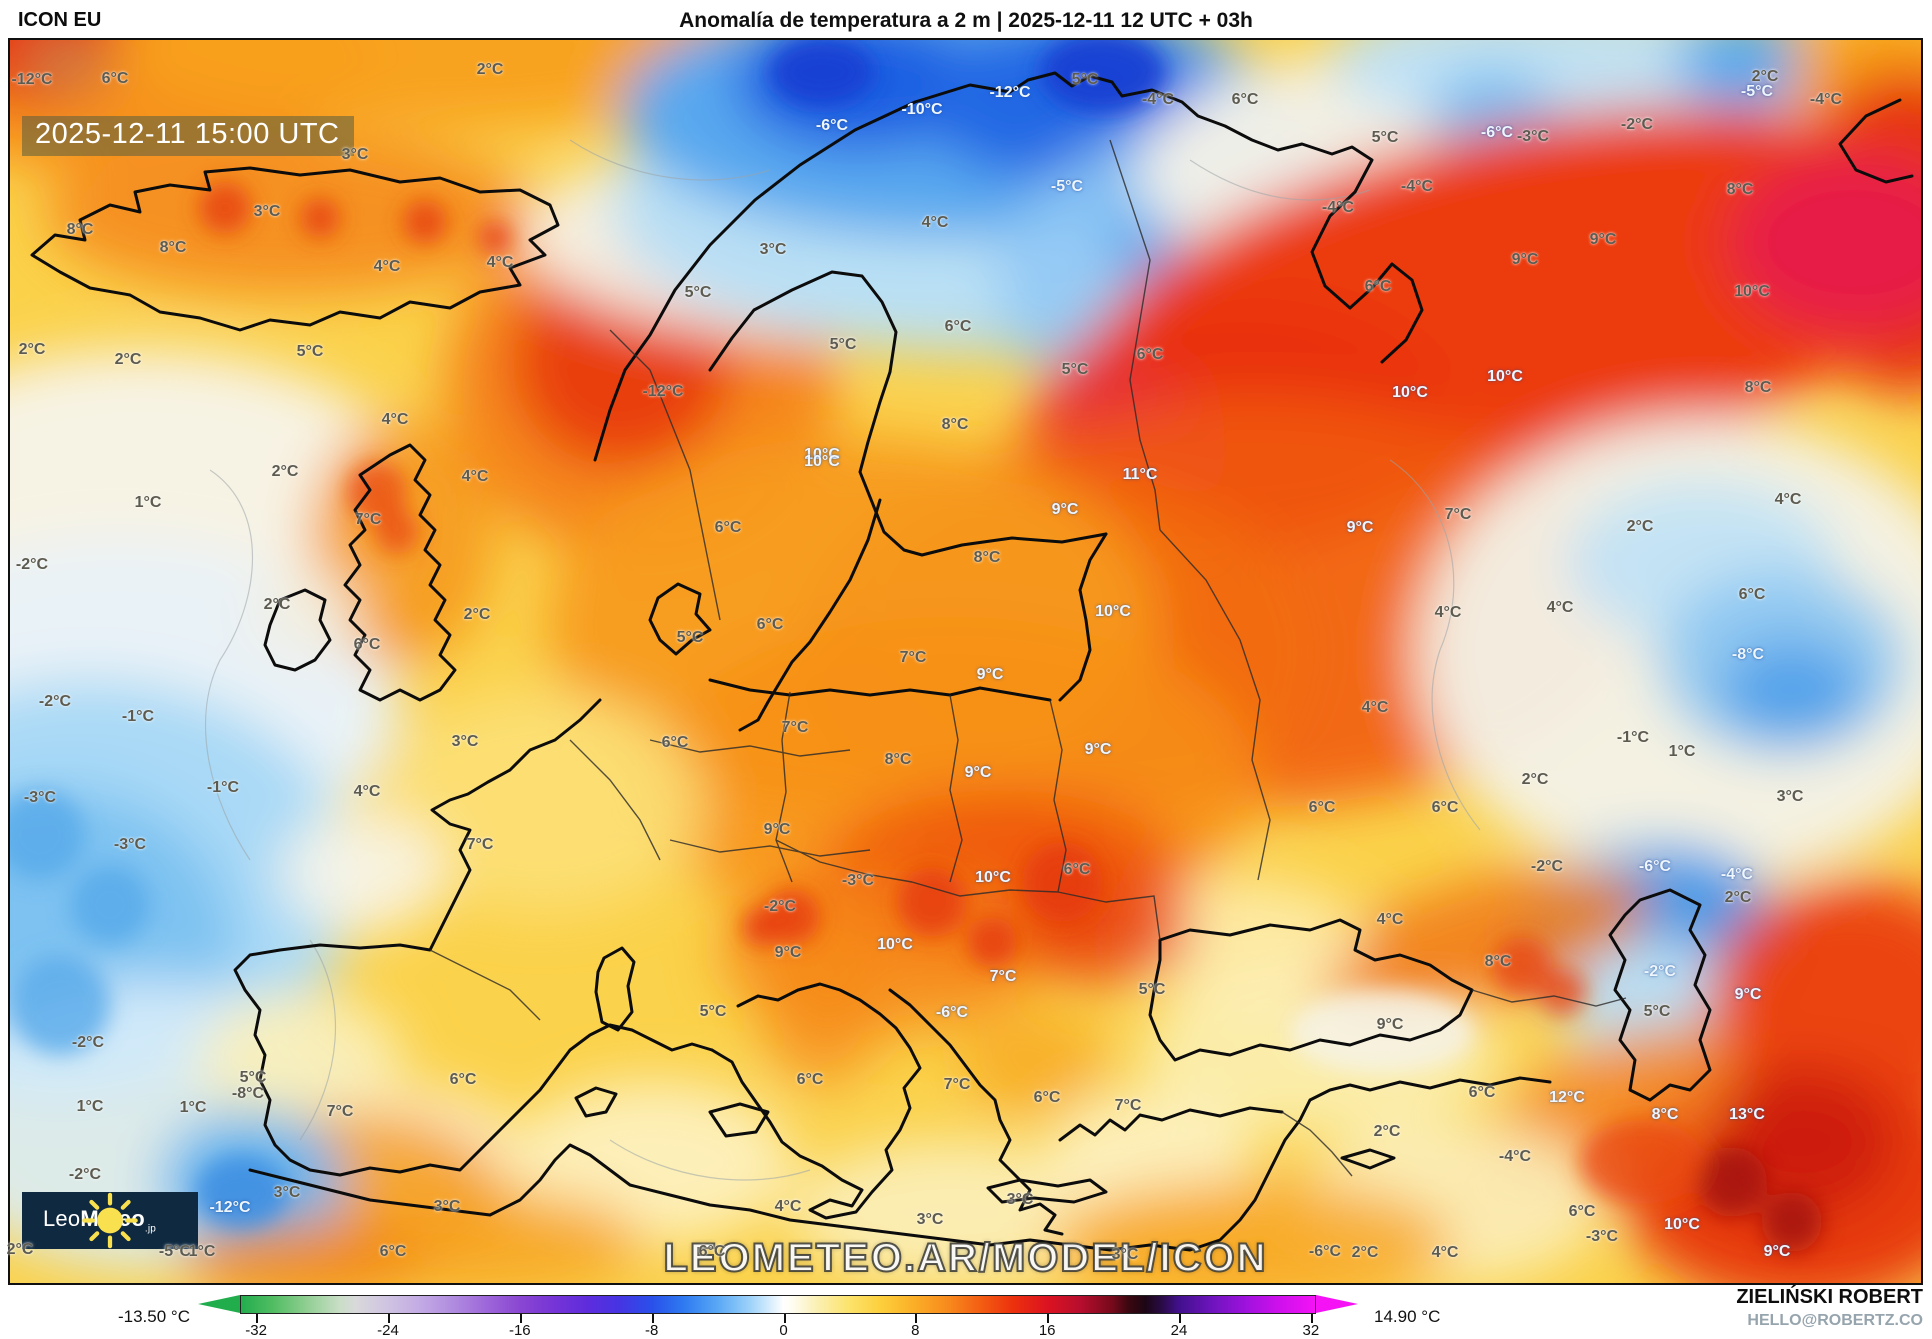 This screenshot has width=1932, height=1339. What do you see at coordinates (153, 1316) in the screenshot?
I see `colorbar-min-label: -13.50 °C` at bounding box center [153, 1316].